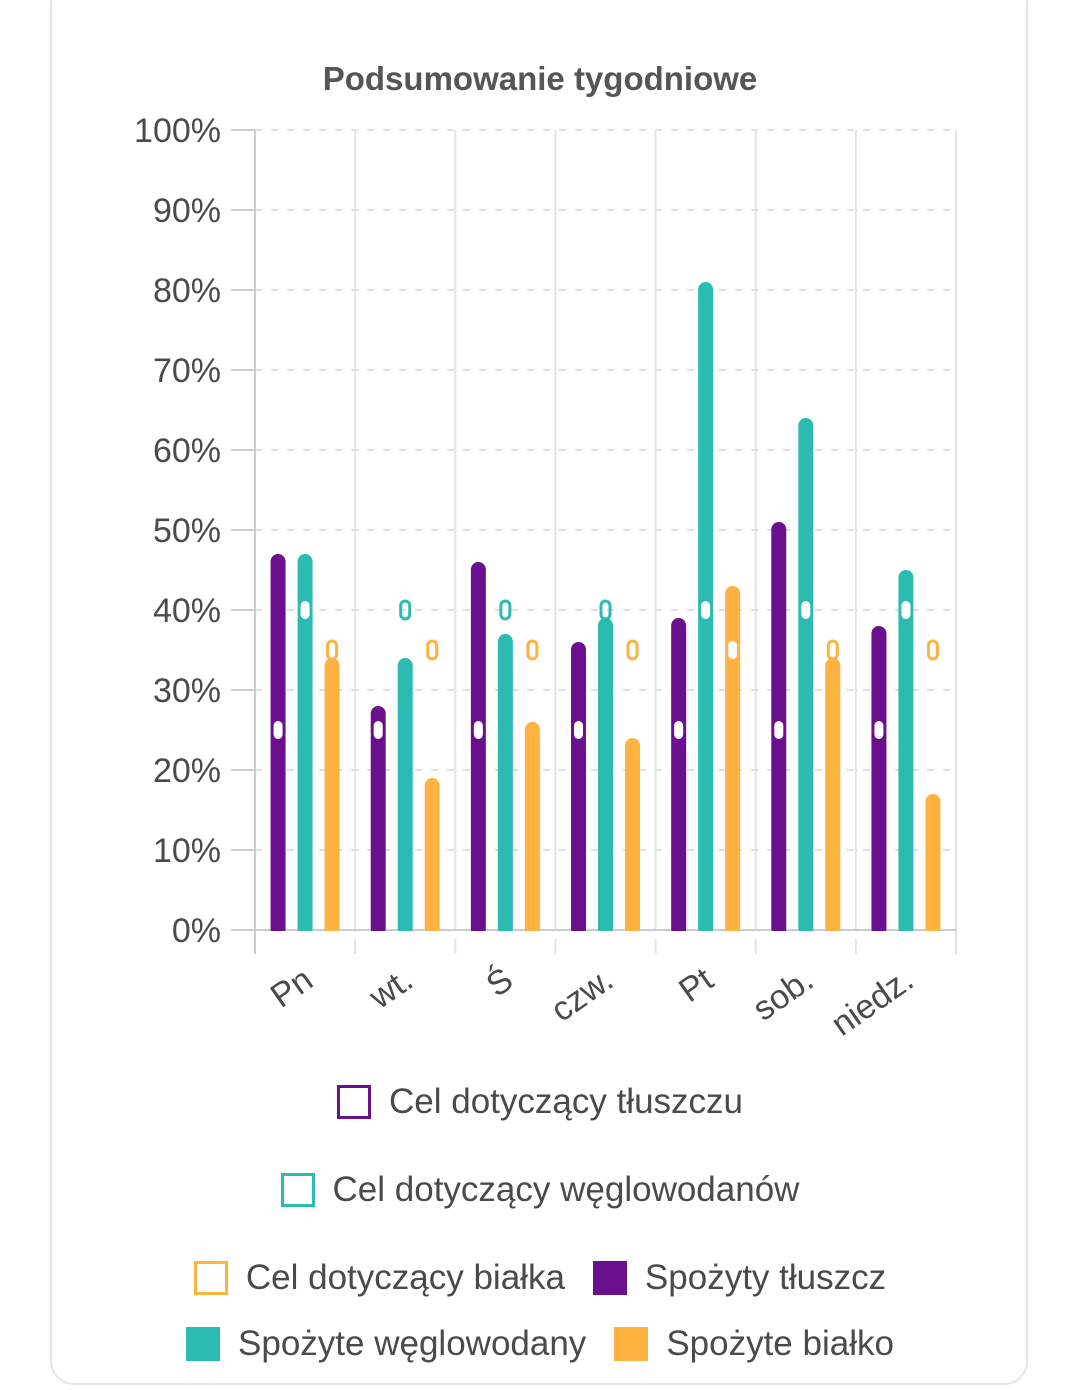 Image resolution: width=1080 pixels, height=1390 pixels. What do you see at coordinates (187, 851) in the screenshot?
I see `y-tick-label: 10%` at bounding box center [187, 851].